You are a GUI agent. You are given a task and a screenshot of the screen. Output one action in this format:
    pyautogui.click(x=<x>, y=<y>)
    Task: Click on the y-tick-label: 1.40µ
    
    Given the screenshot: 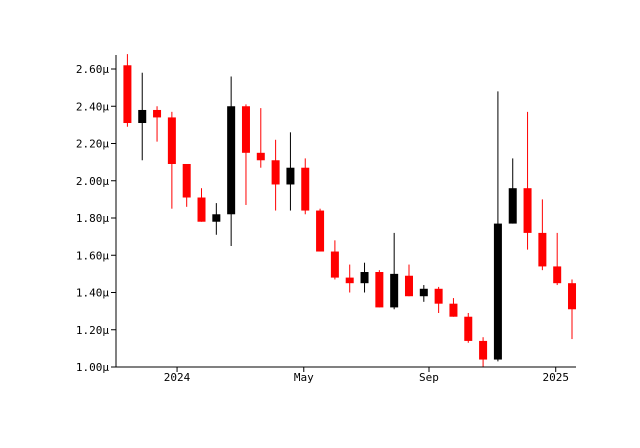 What is the action you would take?
    pyautogui.click(x=92, y=293)
    